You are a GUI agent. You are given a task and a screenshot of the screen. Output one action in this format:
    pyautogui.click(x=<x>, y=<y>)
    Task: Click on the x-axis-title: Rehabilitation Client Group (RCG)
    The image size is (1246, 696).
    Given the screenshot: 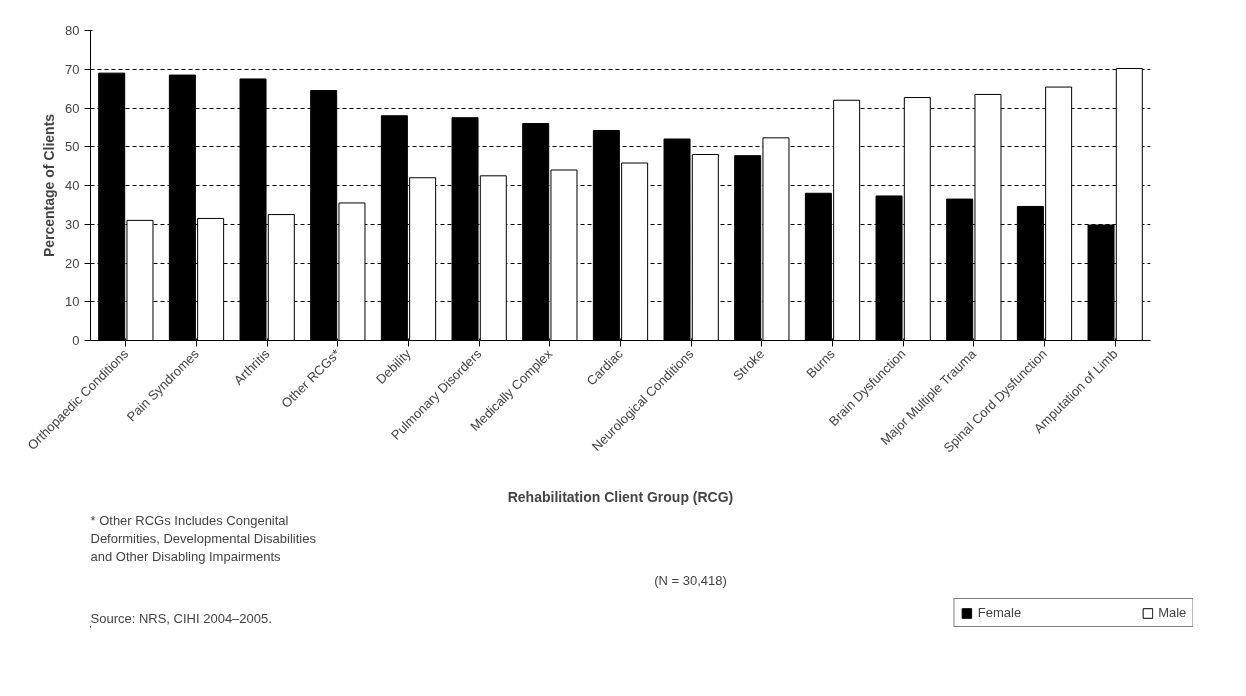 What is the action you would take?
    pyautogui.click(x=620, y=496)
    